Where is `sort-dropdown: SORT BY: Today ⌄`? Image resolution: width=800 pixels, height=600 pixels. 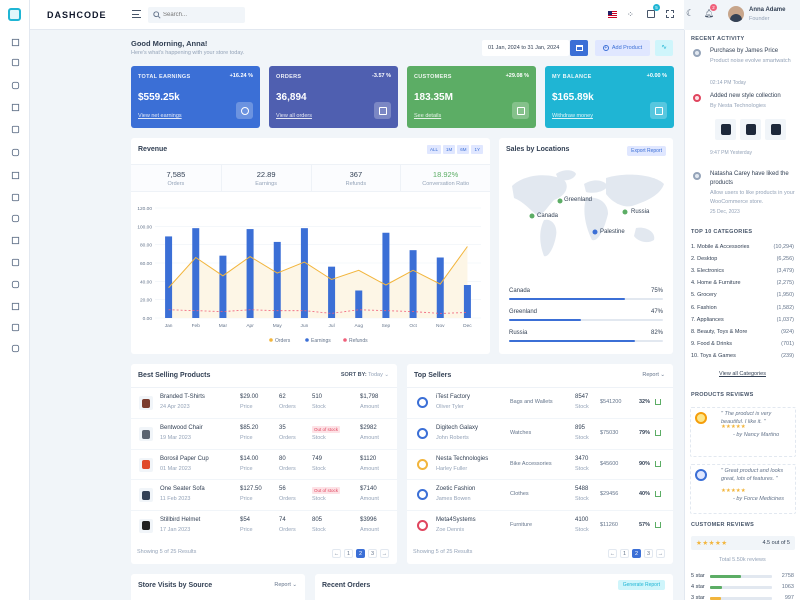 sort-dropdown: SORT BY: Today ⌄ is located at coordinates (365, 375).